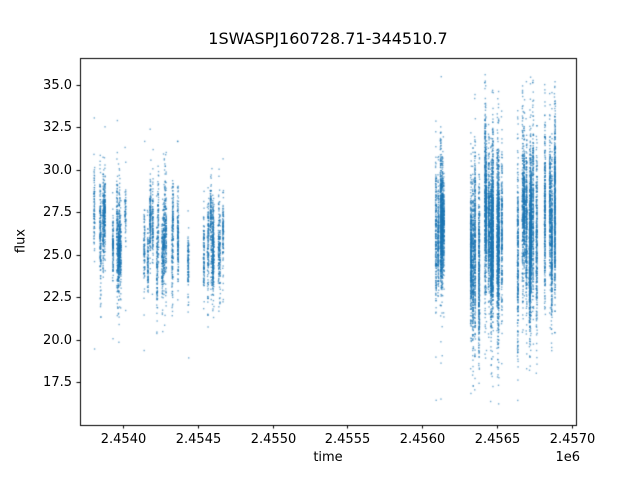  Describe the element at coordinates (567, 457) in the screenshot. I see `x-axis-offset-label: 1e6` at that location.